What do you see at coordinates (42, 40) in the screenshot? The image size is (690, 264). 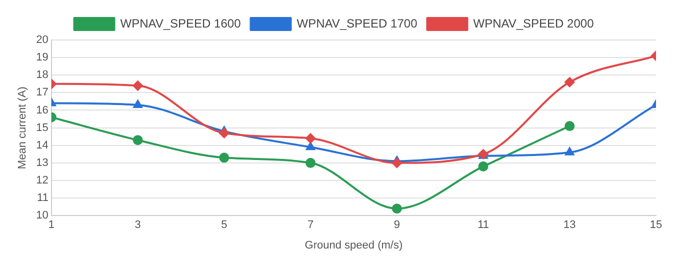 I see `y-tick-label: 20` at bounding box center [42, 40].